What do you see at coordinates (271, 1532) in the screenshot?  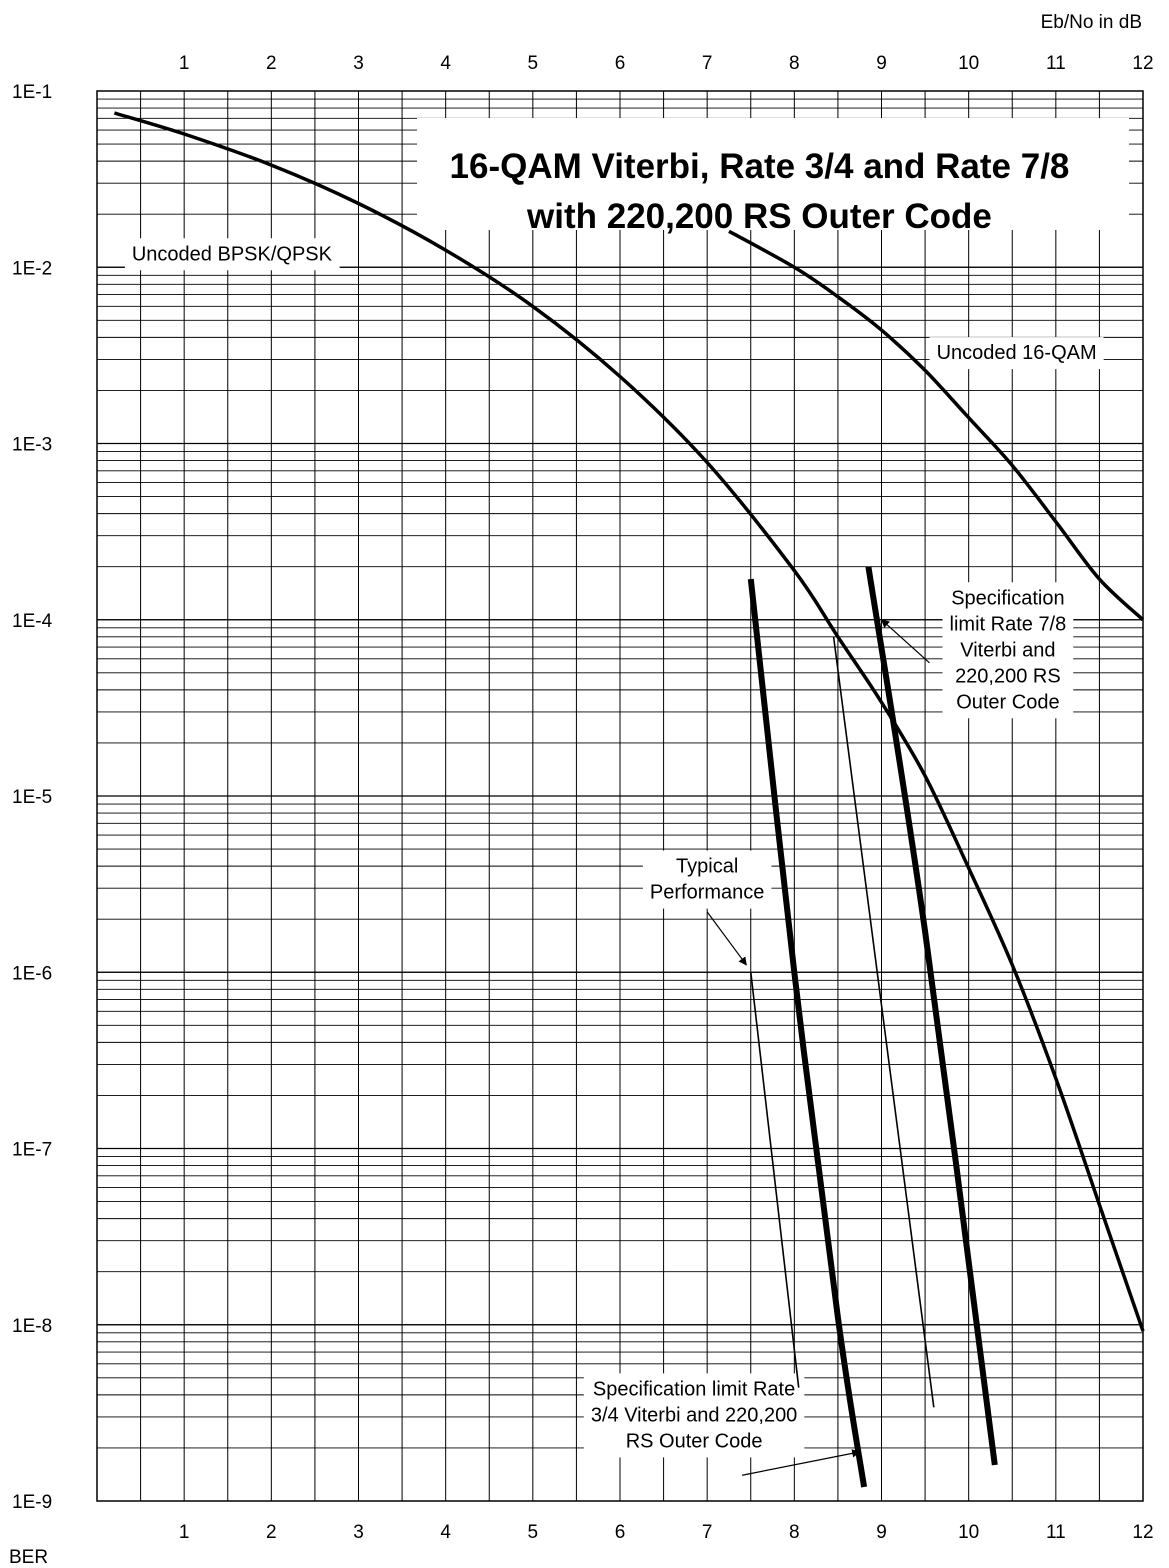 I see `x-tick-label-bottom: 2` at bounding box center [271, 1532].